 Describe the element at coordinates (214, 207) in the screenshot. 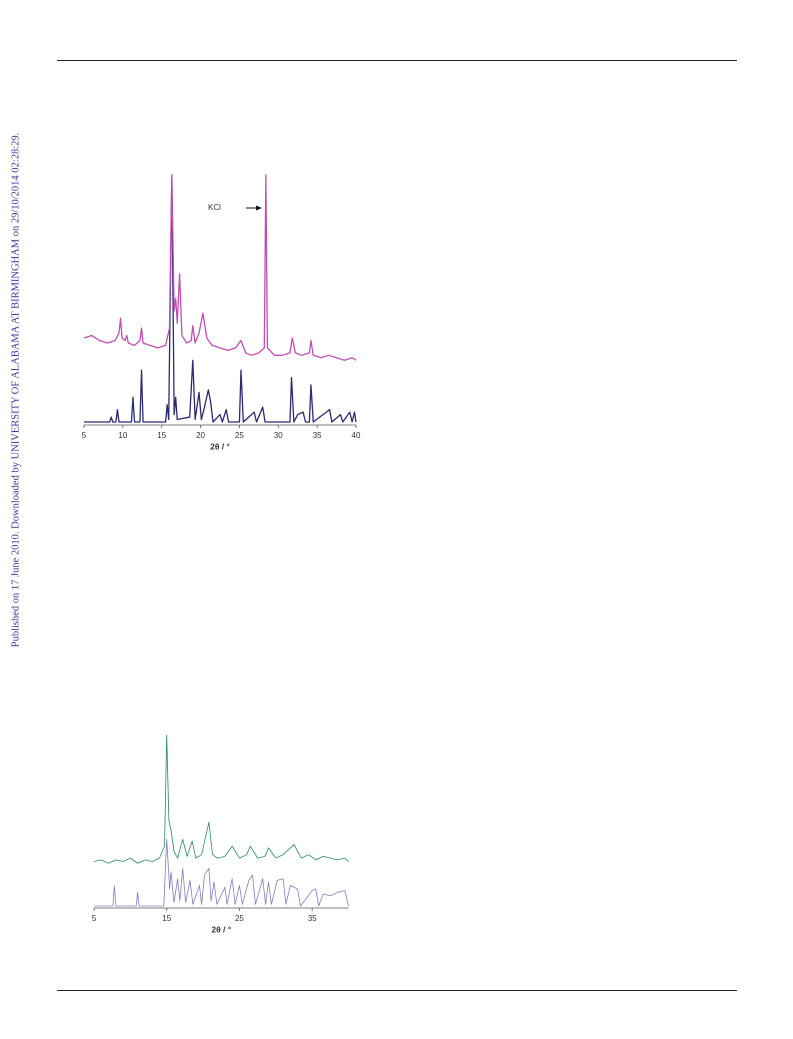

I see `annotation: KCl` at that location.